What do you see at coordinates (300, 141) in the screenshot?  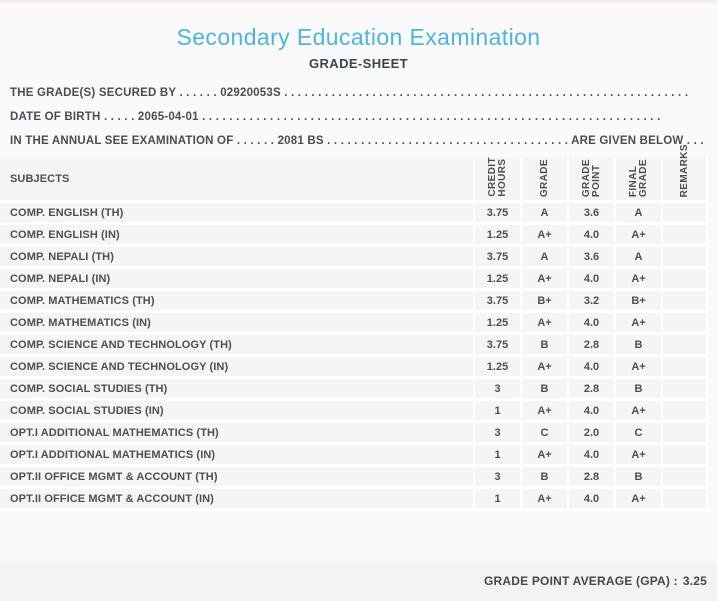 I see `exam-year-value: 2081 BS` at bounding box center [300, 141].